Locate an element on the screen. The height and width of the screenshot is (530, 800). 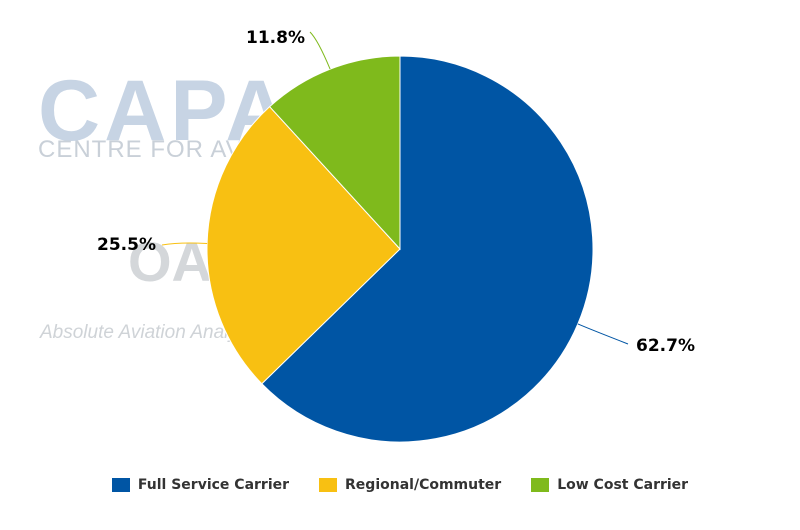
pie-slice-low-cost-carrier is located at coordinates (334, 153).